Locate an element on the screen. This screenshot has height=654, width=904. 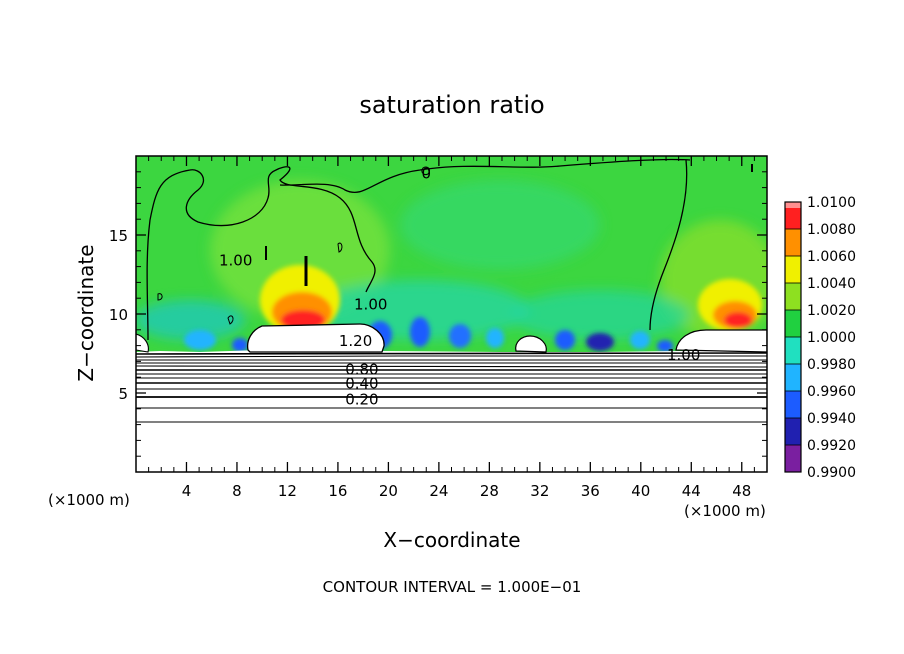
x-tick-label-48: 48 is located at coordinates (741, 491).